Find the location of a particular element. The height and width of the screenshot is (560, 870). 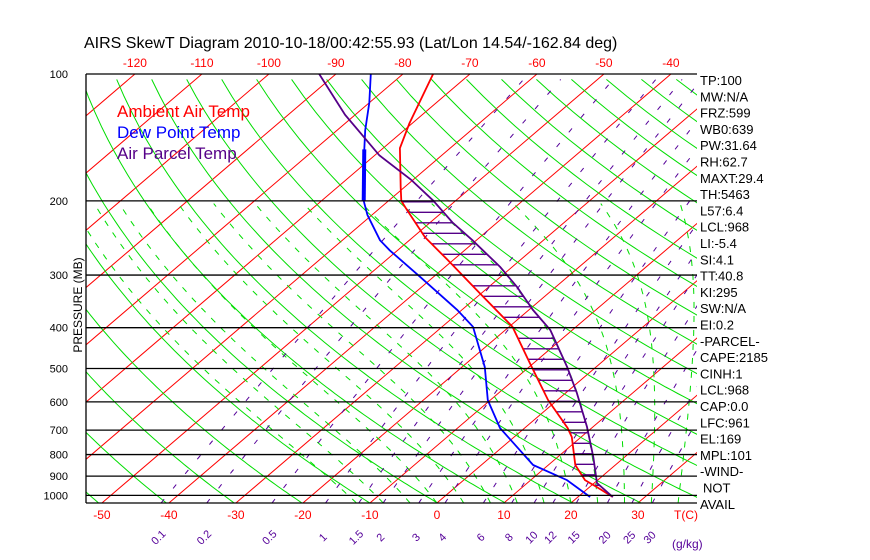

mixing-ratio-unit-label: (g/kg) is located at coordinates (687, 544).